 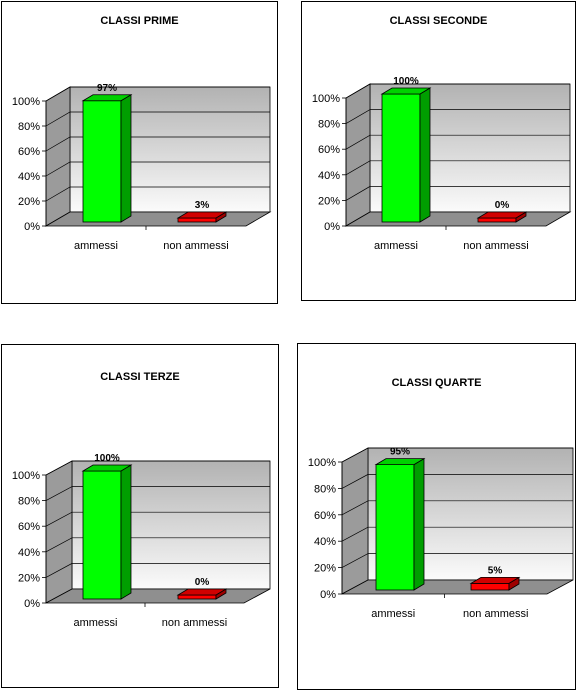 What do you see at coordinates (400, 452) in the screenshot?
I see `data-label: 95%` at bounding box center [400, 452].